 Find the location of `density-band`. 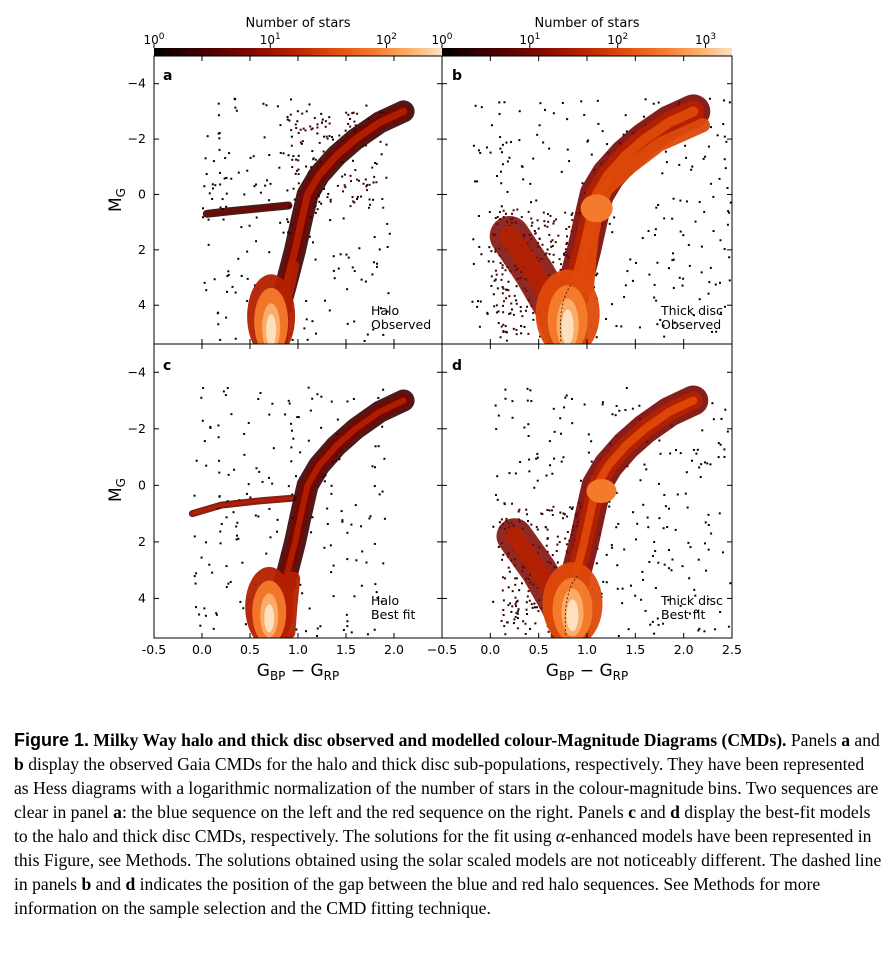

density-band is located at coordinates (242, 506).